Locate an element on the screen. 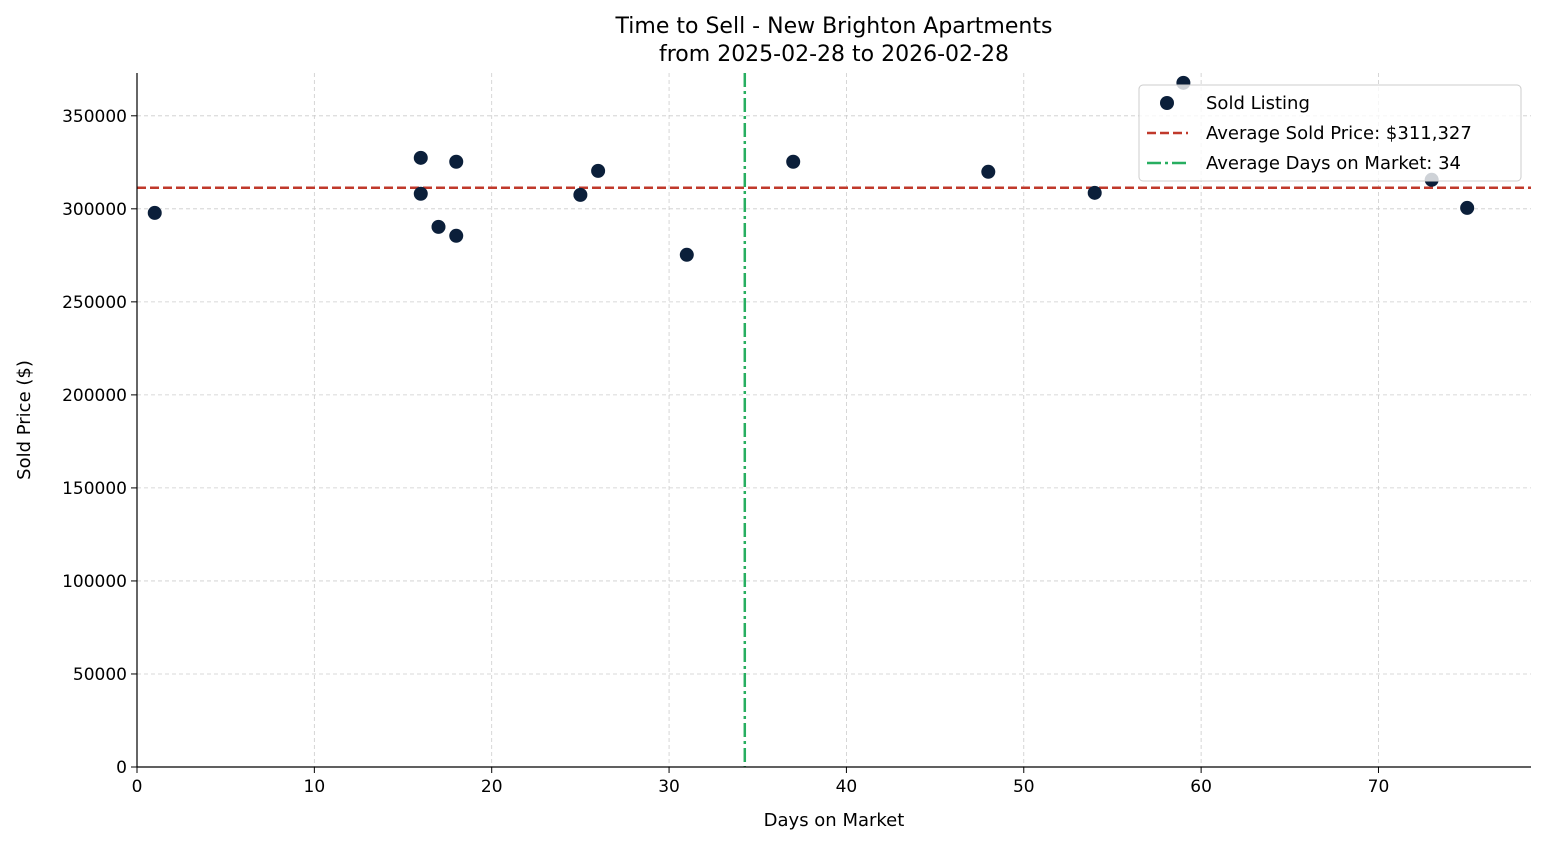 This screenshot has width=1547, height=849. x-tick-label: 60 is located at coordinates (1201, 787).